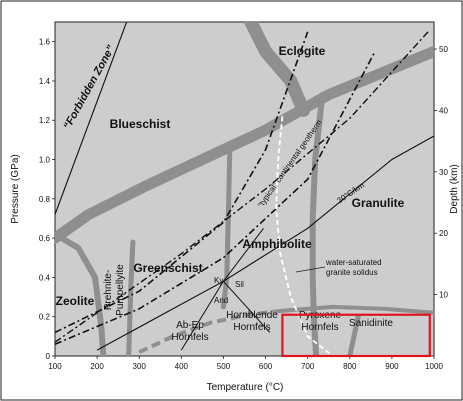 The height and width of the screenshot is (401, 463). Describe the element at coordinates (189, 337) in the screenshot. I see `facies-label-abep-hornfels: Hornfels` at that location.